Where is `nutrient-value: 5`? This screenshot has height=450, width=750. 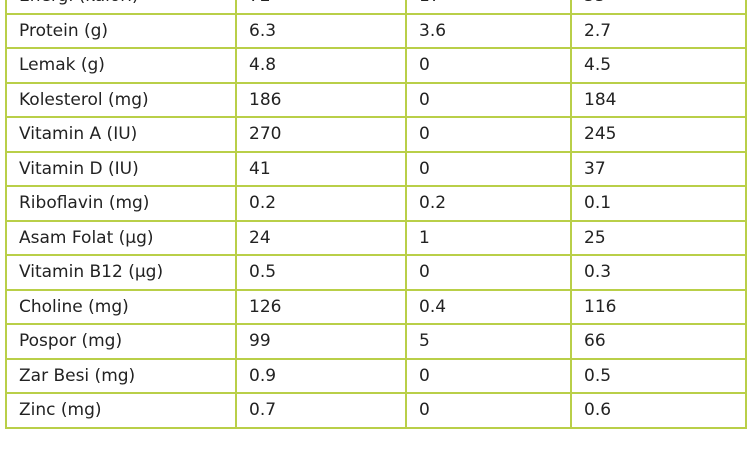 nutrient-value: 5 is located at coordinates (488, 341).